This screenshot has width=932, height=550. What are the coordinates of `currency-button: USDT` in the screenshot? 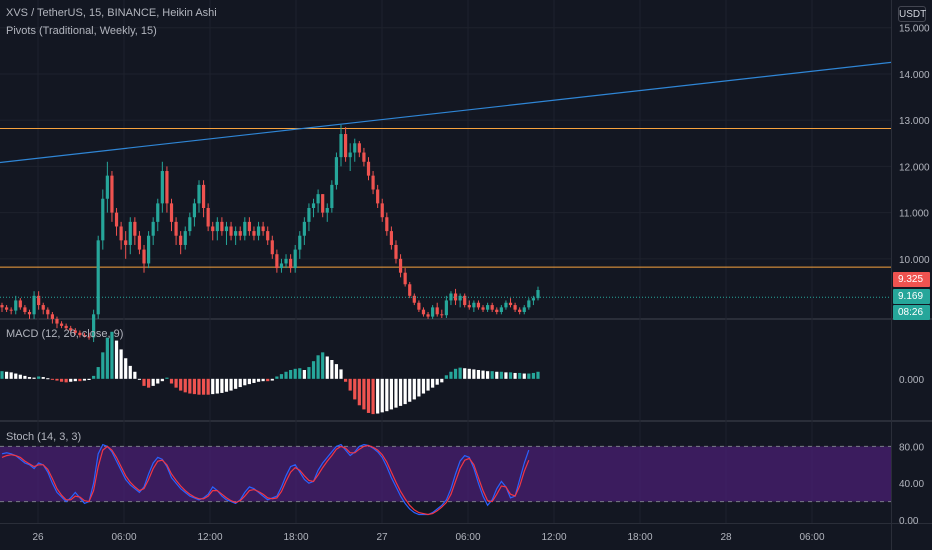 It's located at (912, 14).